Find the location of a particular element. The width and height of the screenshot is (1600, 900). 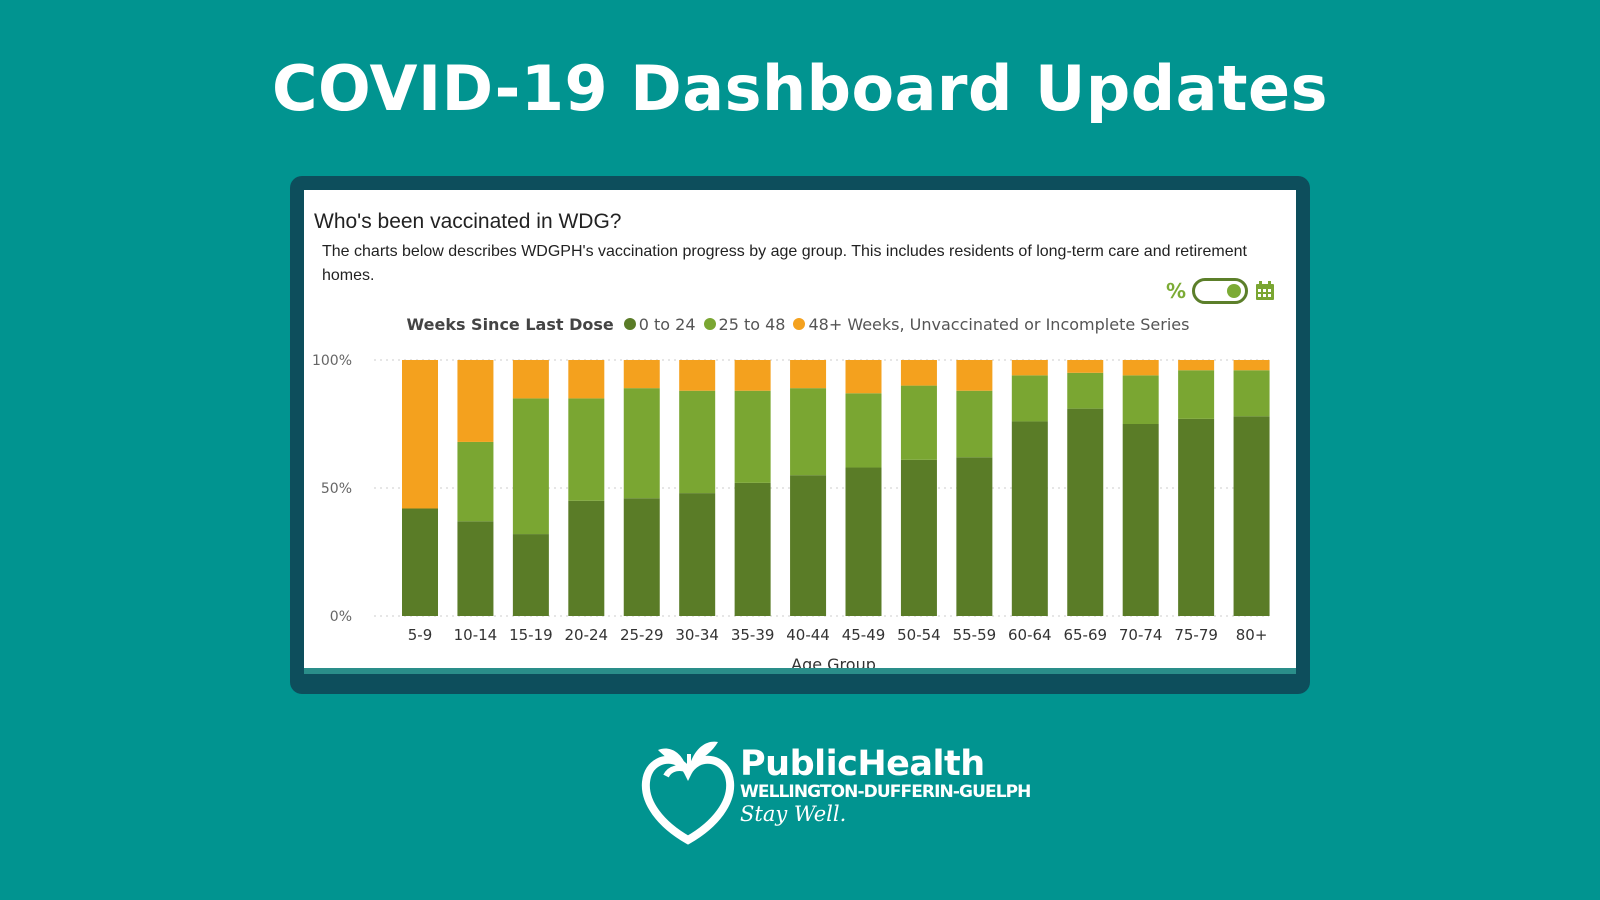

view-toggle: % is located at coordinates (1221, 291).